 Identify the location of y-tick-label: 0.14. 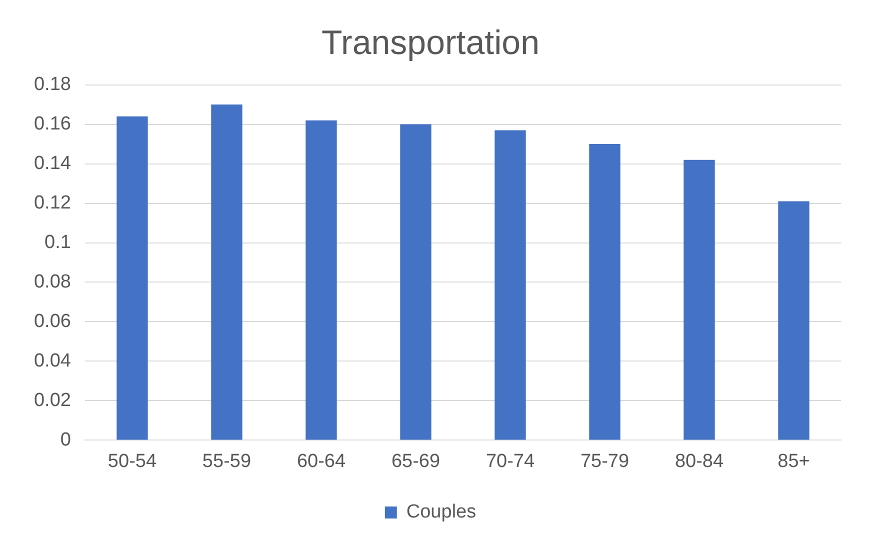
(53, 163).